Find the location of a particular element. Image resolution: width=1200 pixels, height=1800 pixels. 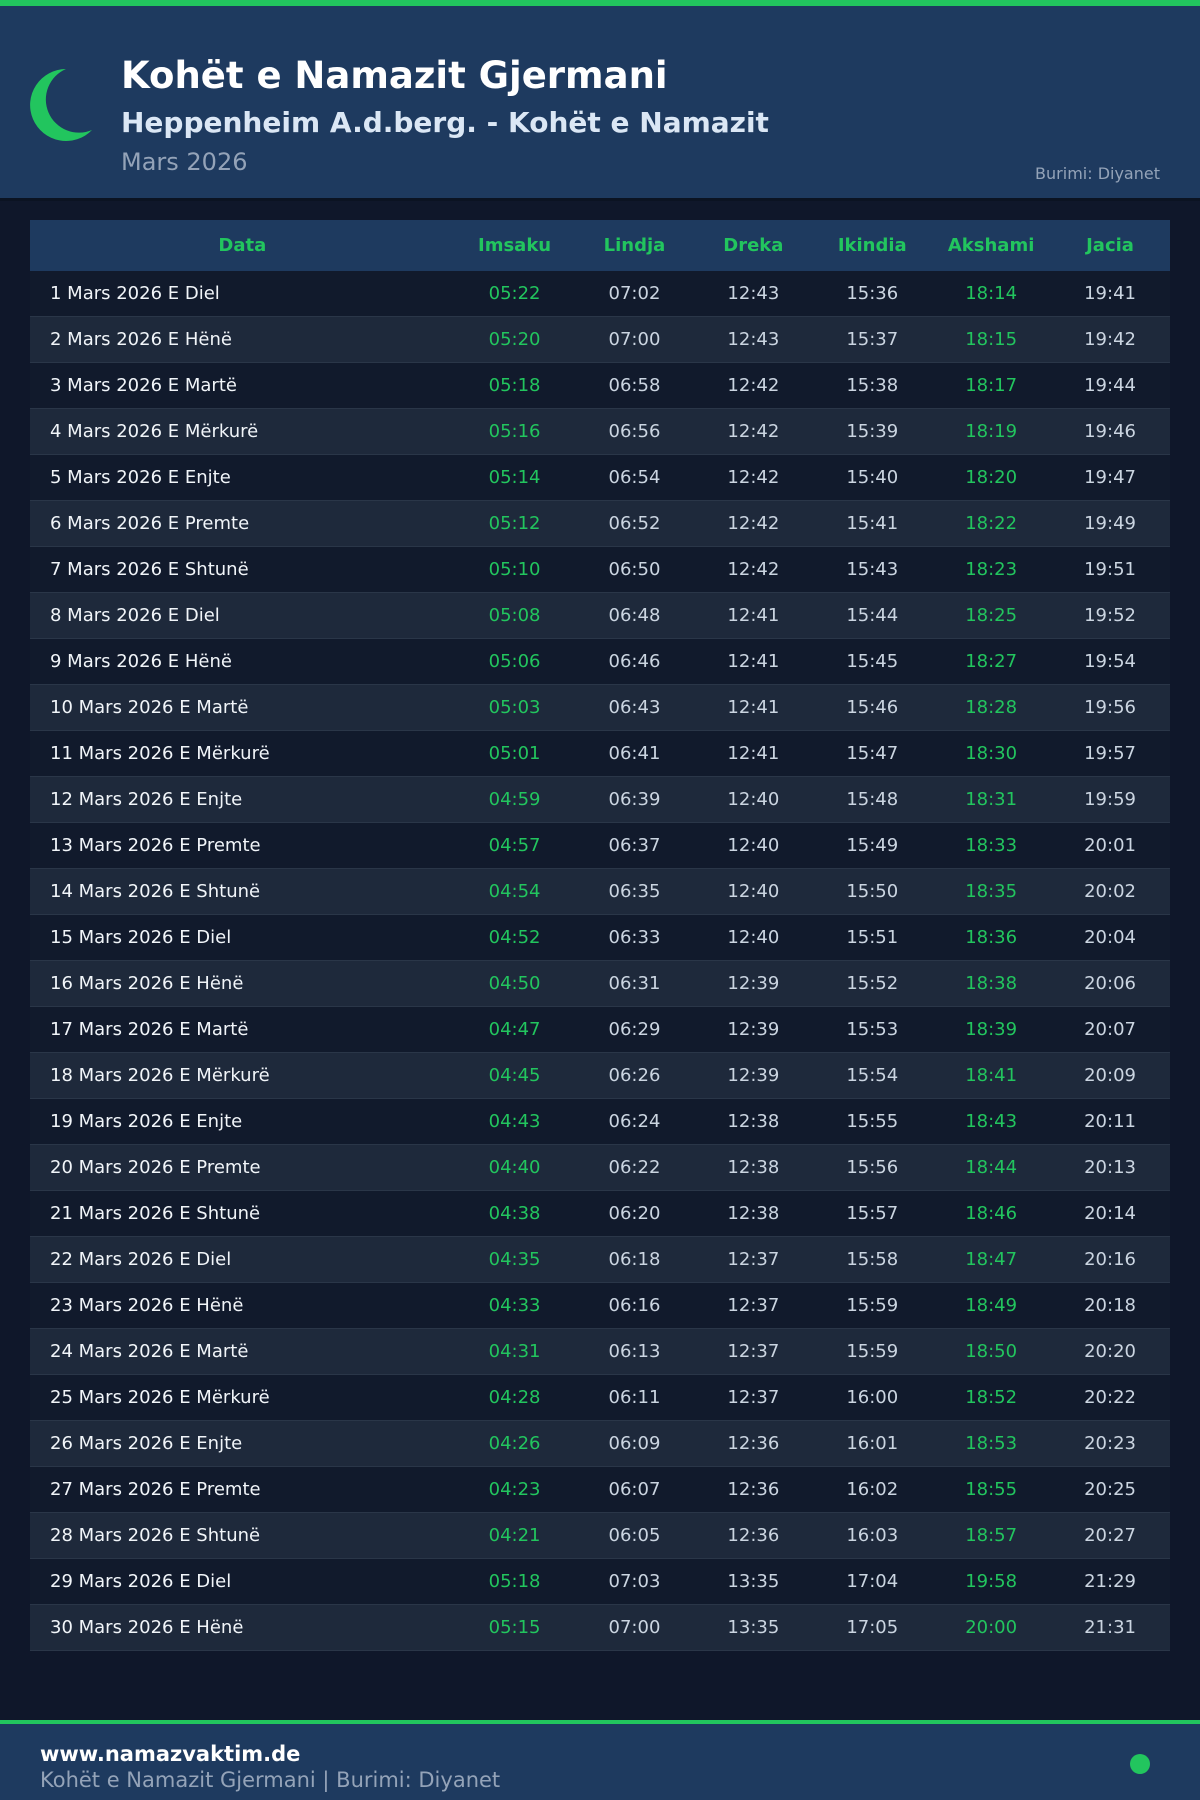

time-cell-akshami: 19:58 is located at coordinates (991, 1581).